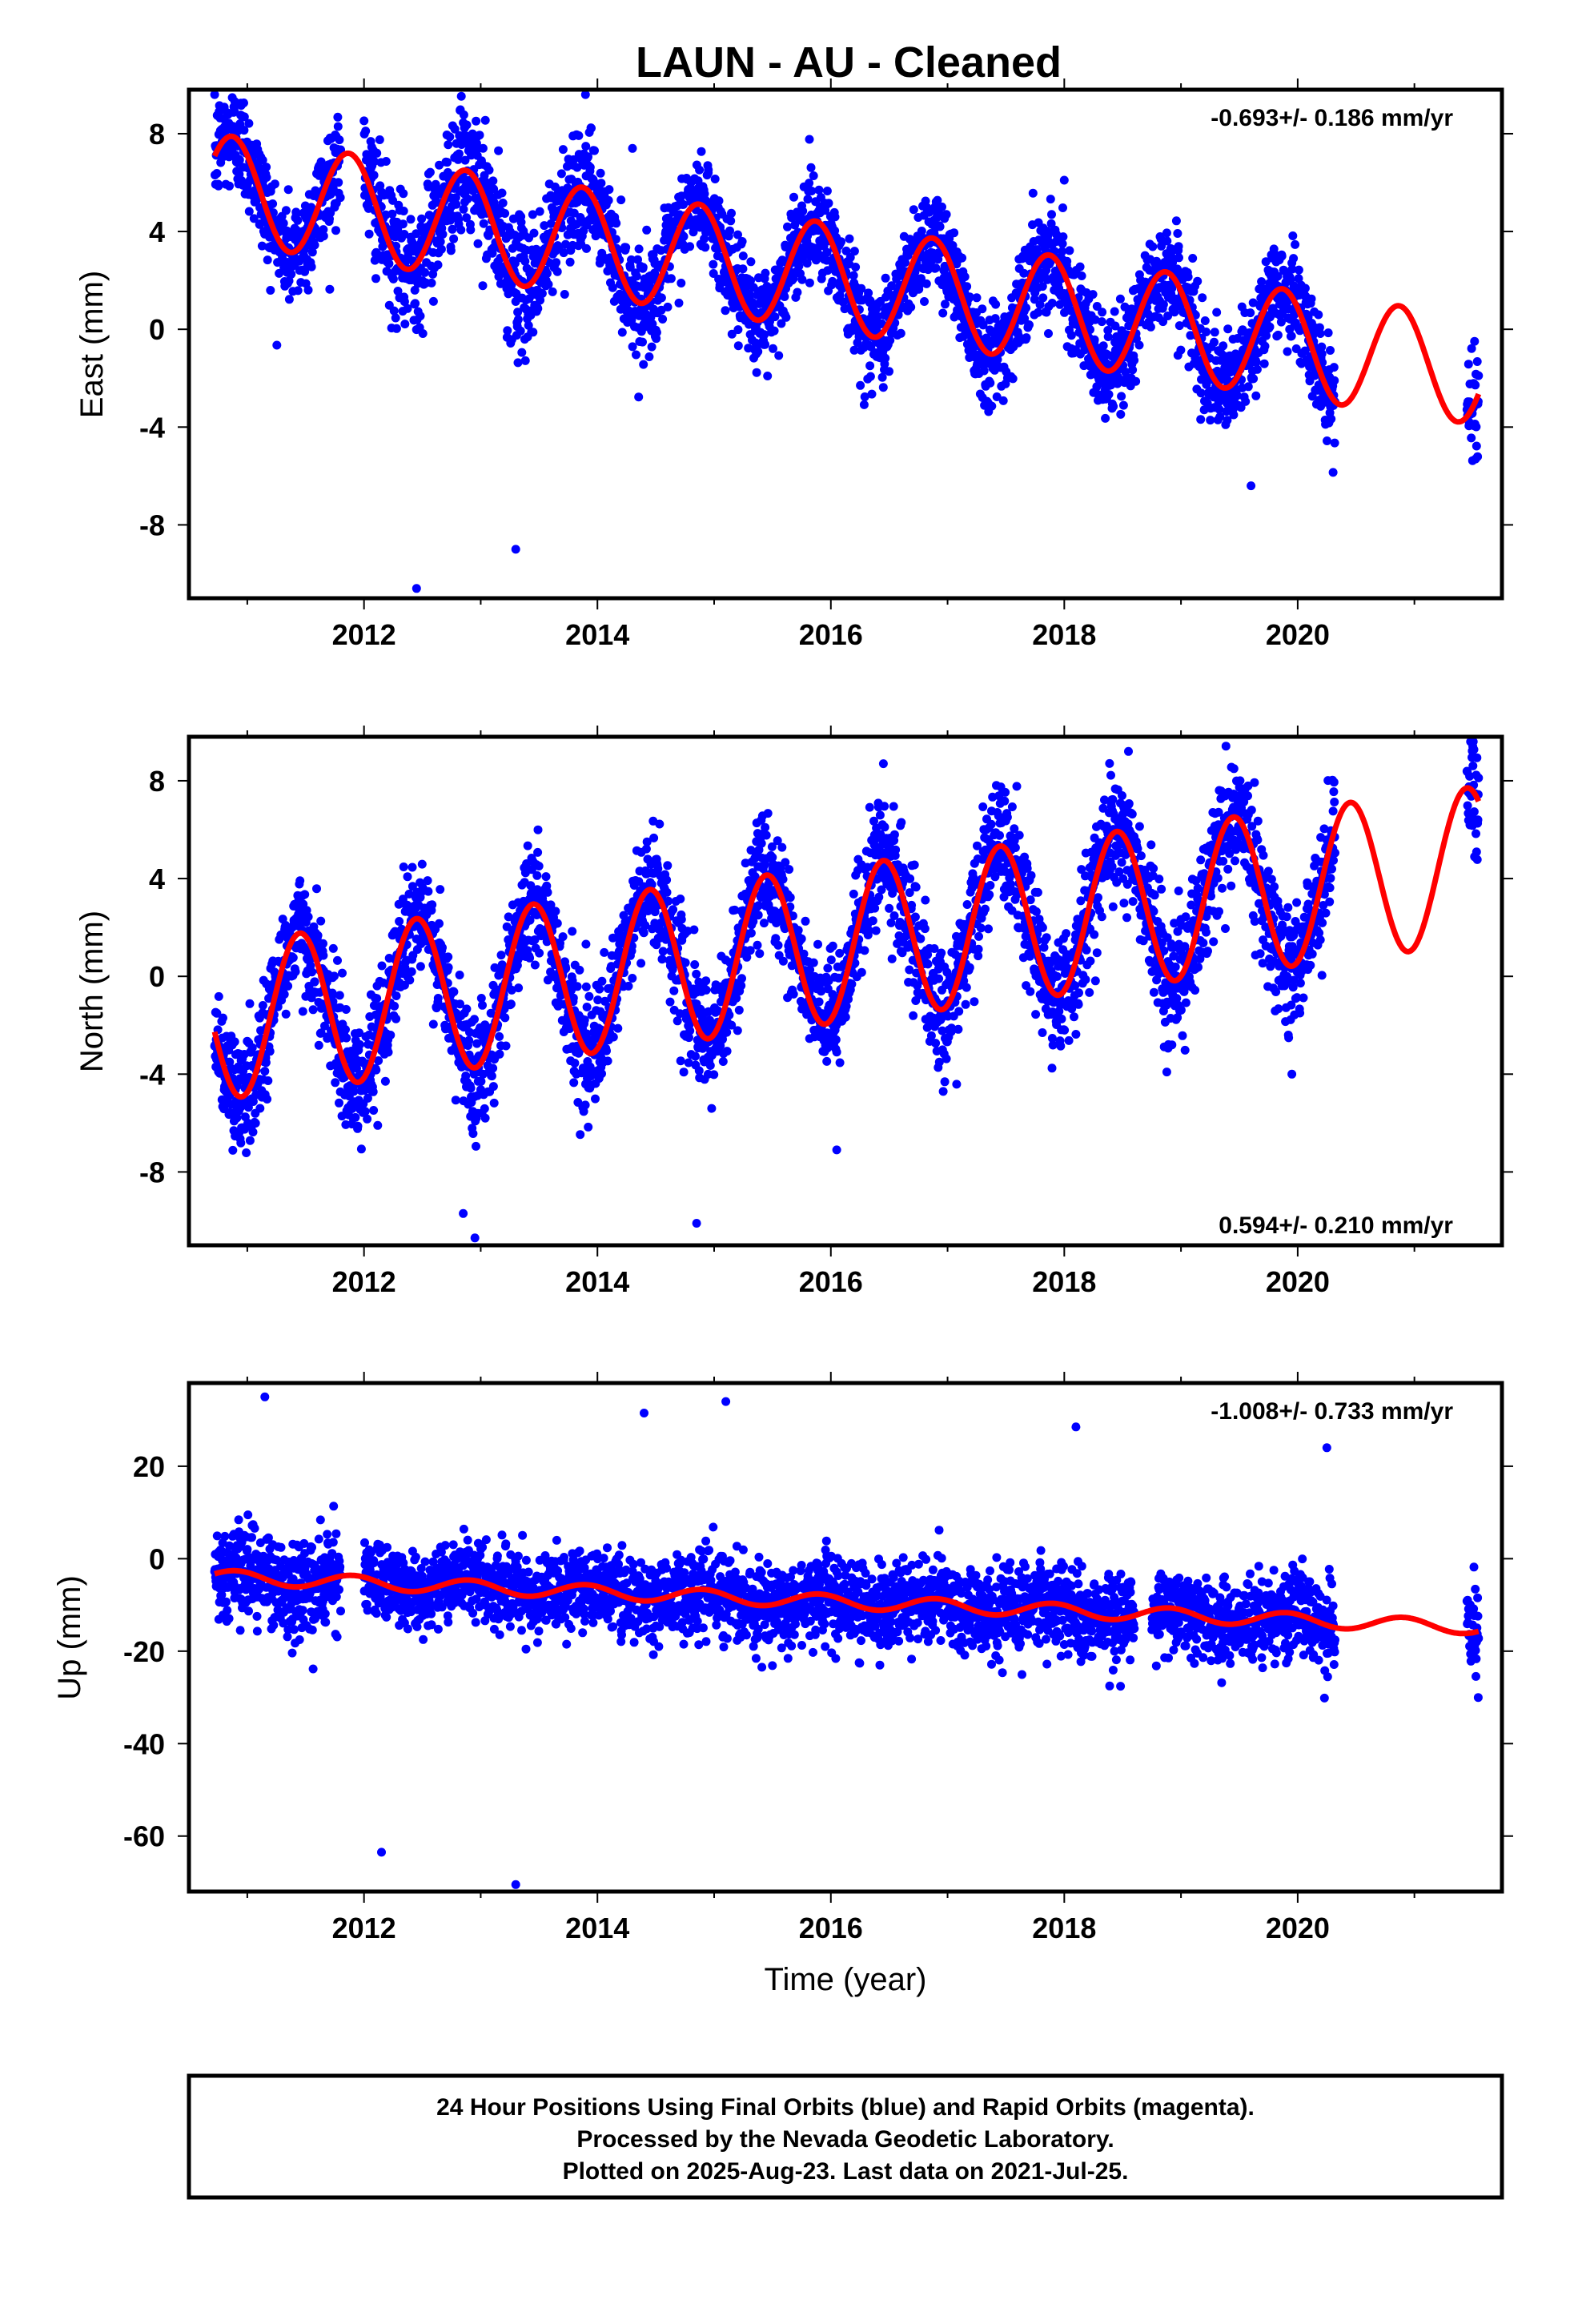 This screenshot has height=2324, width=1582. What do you see at coordinates (152, 525) in the screenshot?
I see `y-tick-label: -8` at bounding box center [152, 525].